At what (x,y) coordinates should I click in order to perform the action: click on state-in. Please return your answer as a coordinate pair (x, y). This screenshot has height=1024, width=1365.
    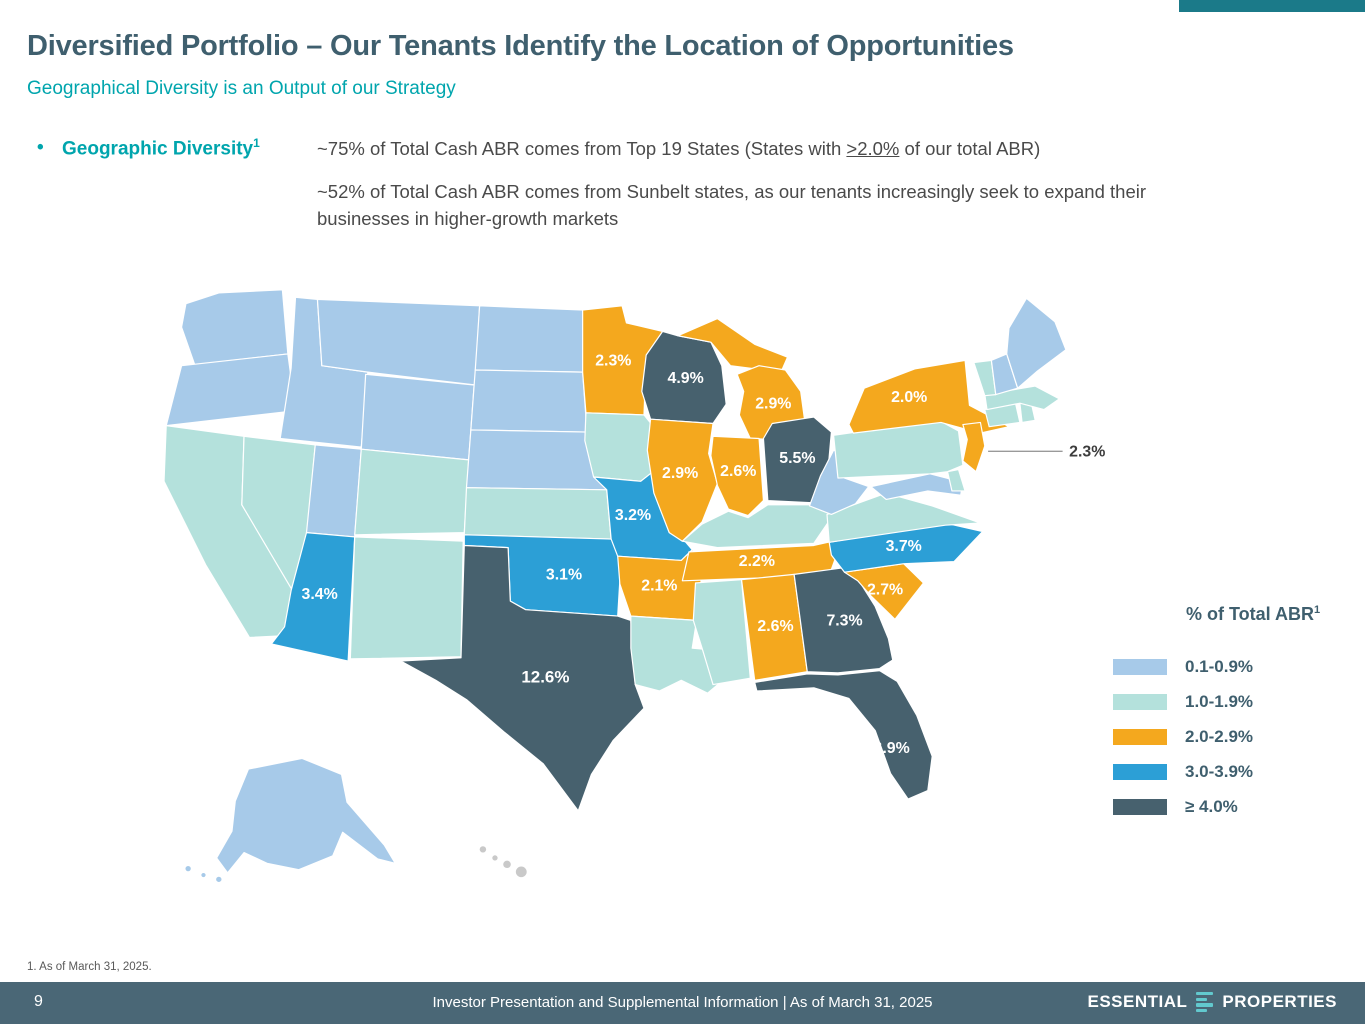
    Looking at the image, I should click on (737, 476).